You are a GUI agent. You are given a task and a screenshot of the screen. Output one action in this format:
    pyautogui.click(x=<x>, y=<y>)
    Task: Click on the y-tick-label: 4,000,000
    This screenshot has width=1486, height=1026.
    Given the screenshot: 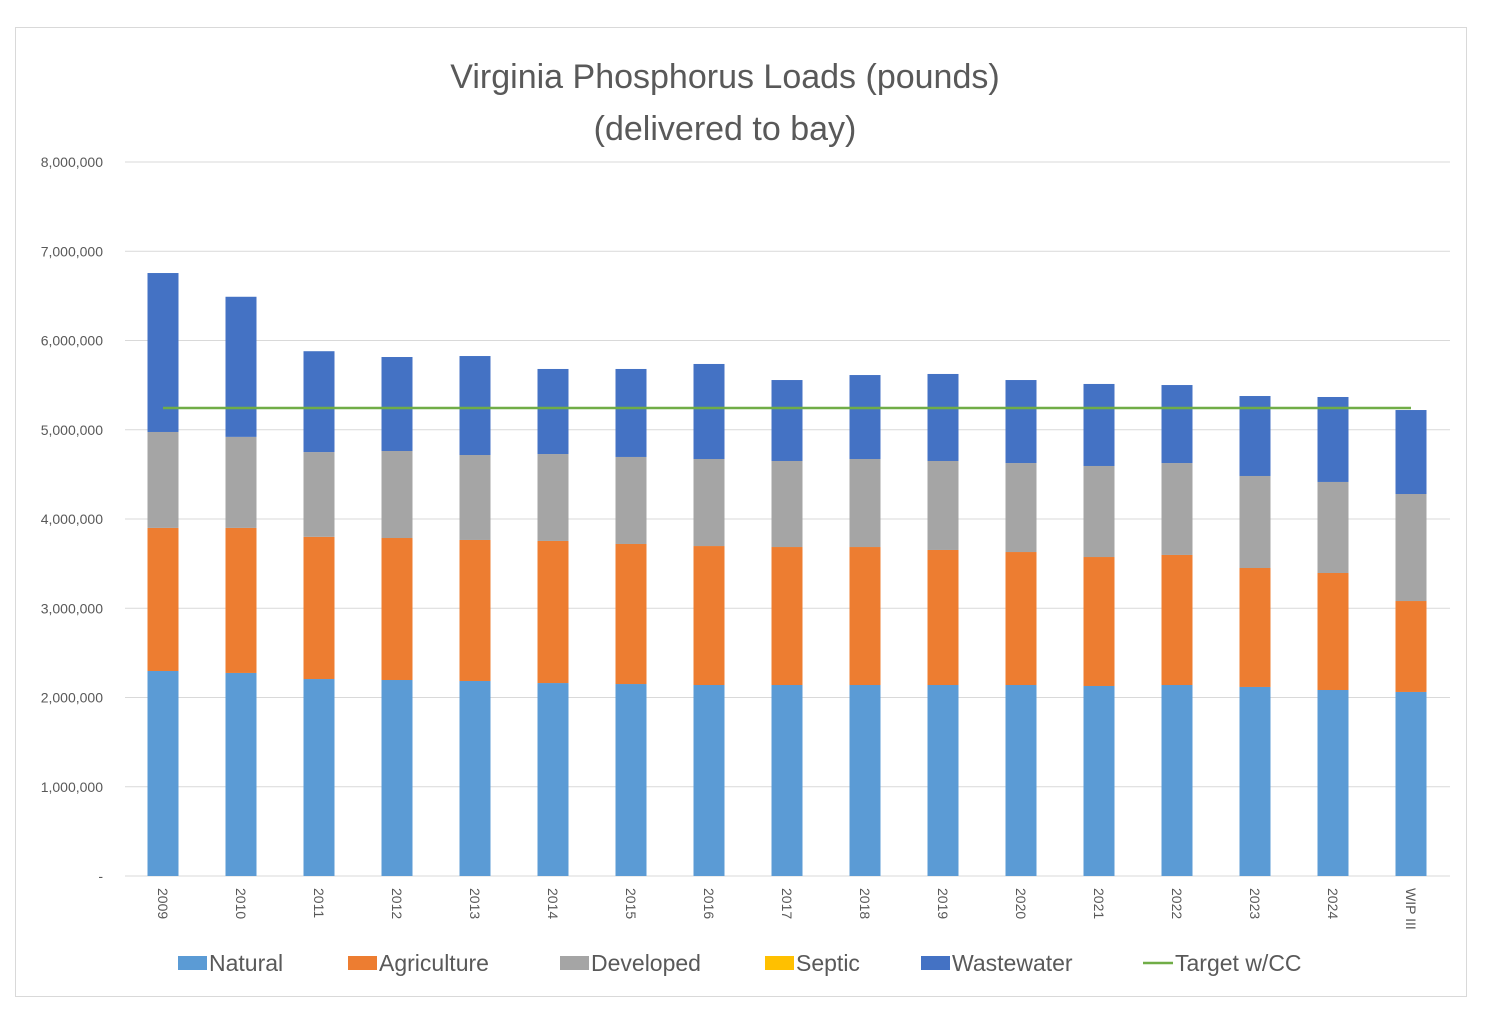 What is the action you would take?
    pyautogui.click(x=72, y=519)
    